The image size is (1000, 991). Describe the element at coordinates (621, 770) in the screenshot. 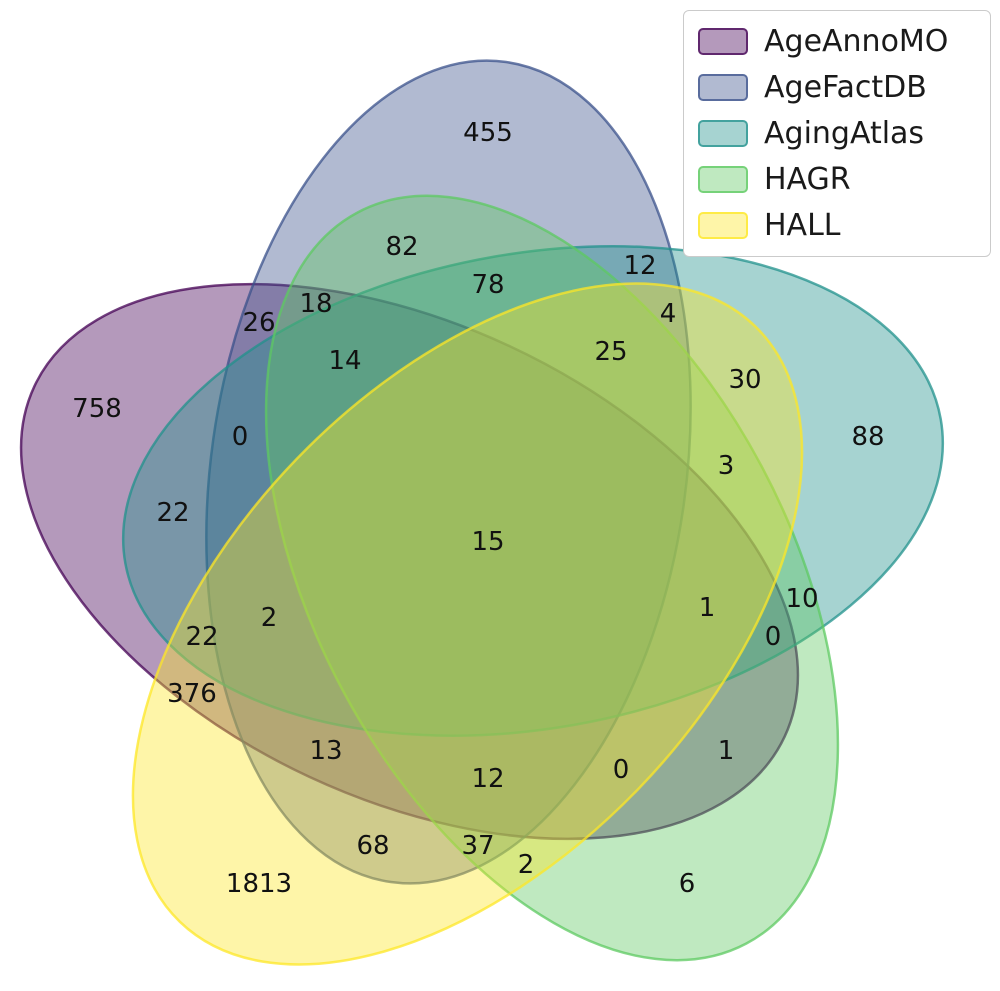

I see `region-count-anno-hagr-hall: 0` at that location.